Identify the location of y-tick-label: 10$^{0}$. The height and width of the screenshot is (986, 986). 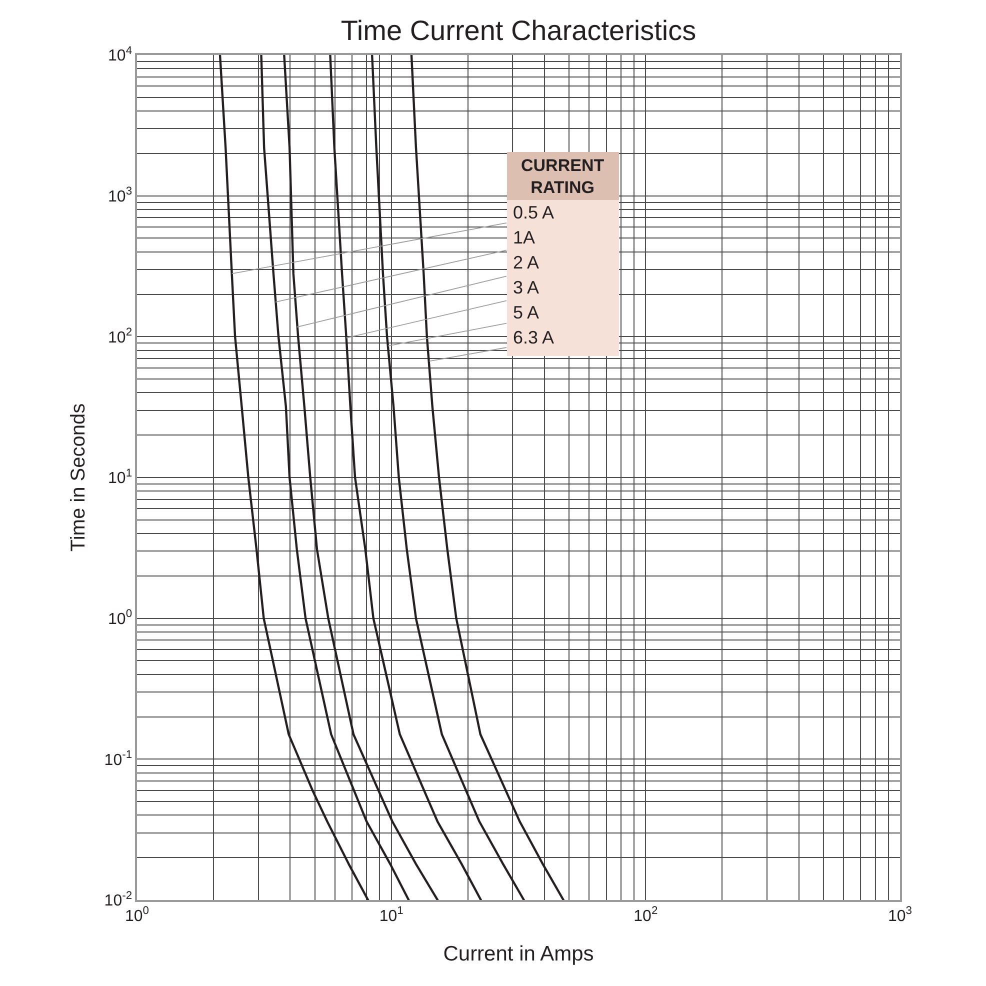
(120, 618).